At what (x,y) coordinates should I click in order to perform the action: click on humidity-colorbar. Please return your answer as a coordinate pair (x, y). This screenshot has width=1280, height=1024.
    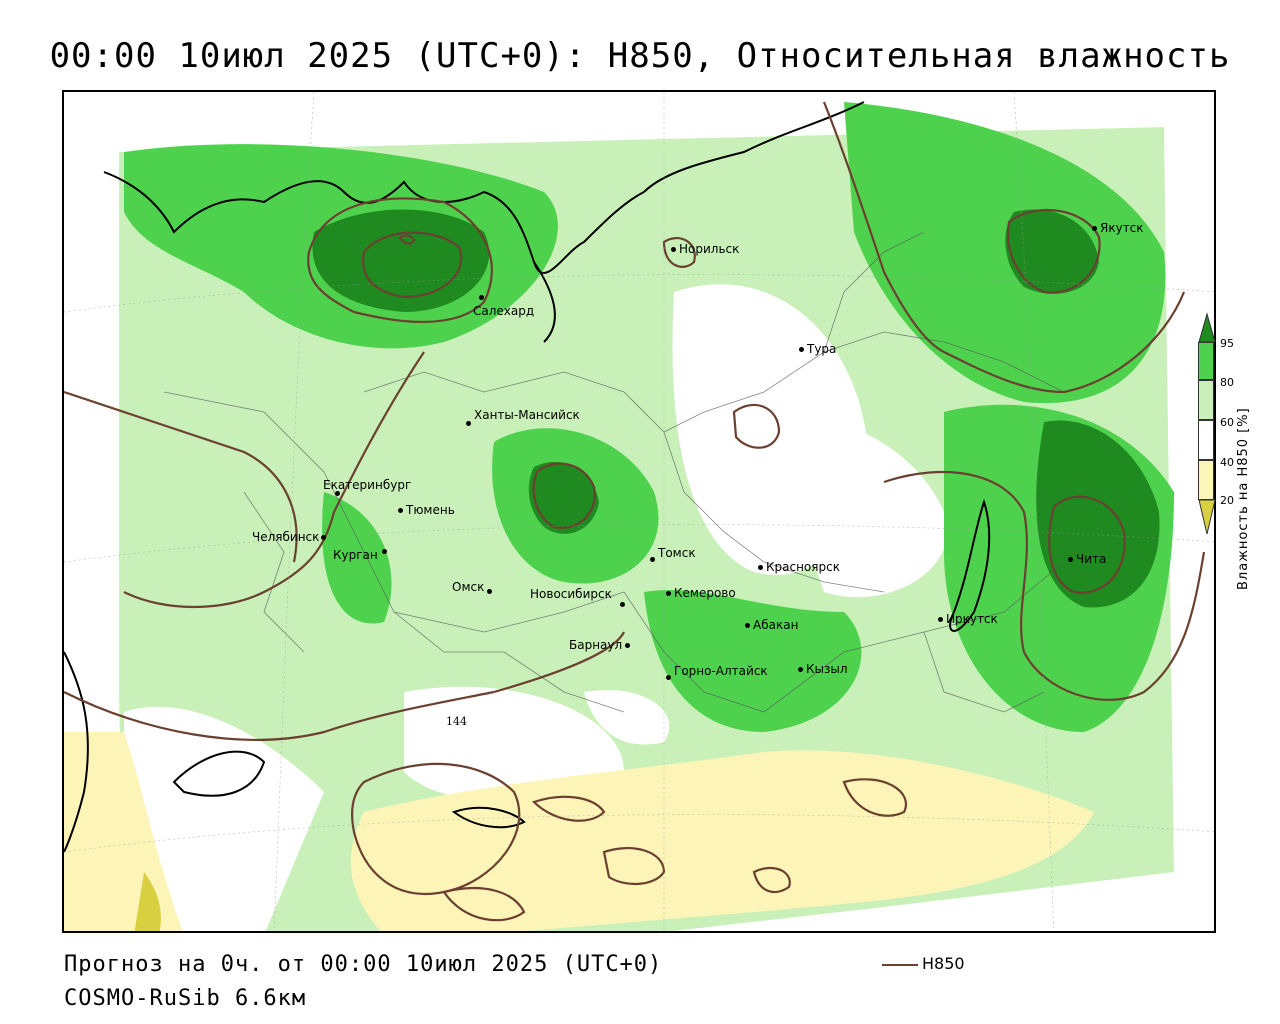
    Looking at the image, I should click on (1208, 426).